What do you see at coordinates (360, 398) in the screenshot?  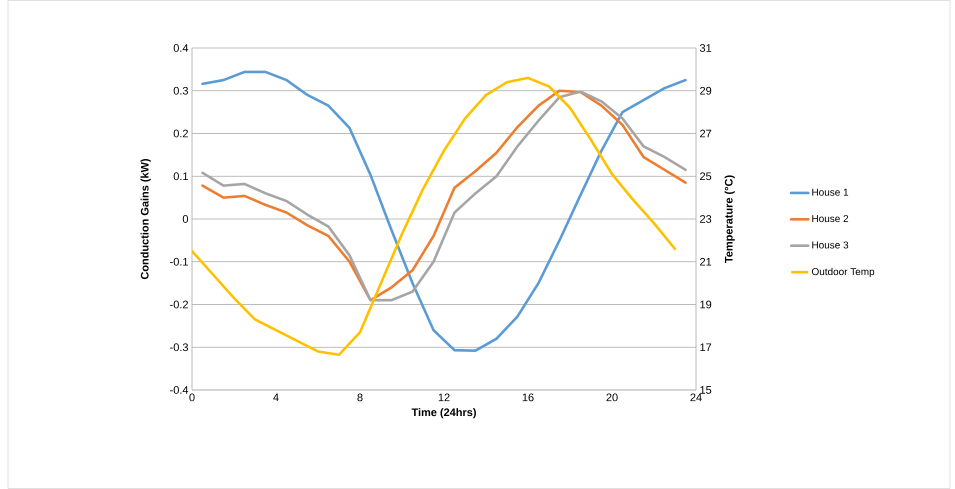 I see `x-tick-label: 8` at bounding box center [360, 398].